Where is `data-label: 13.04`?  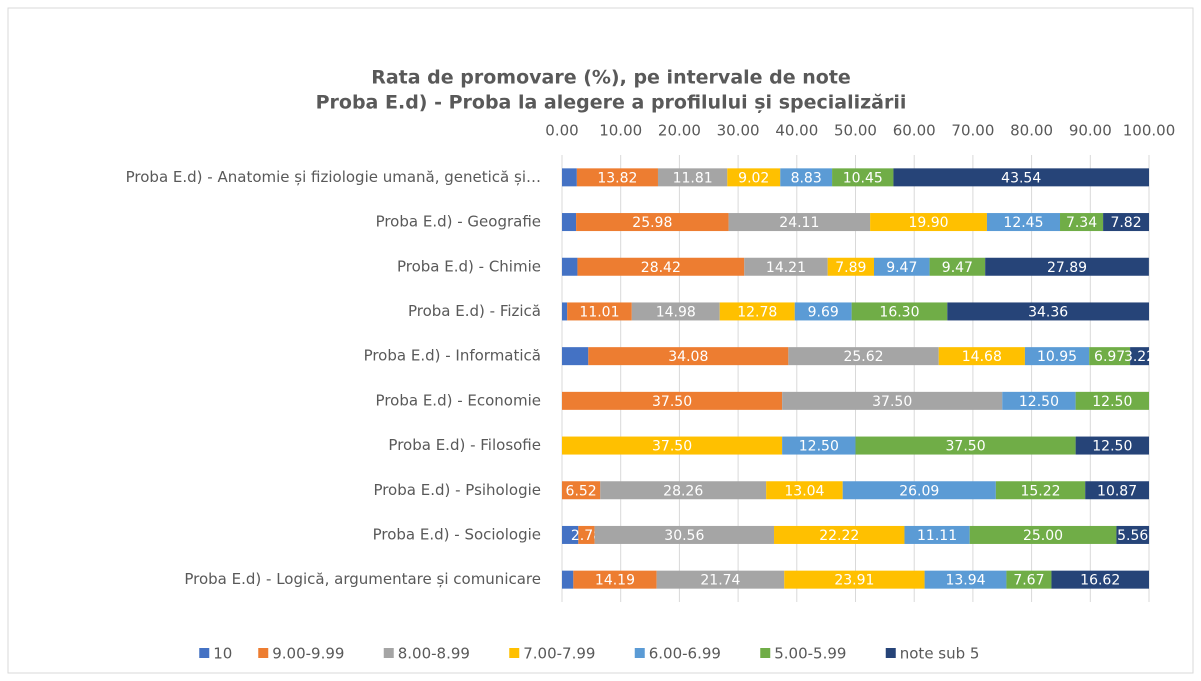 data-label: 13.04 is located at coordinates (804, 491).